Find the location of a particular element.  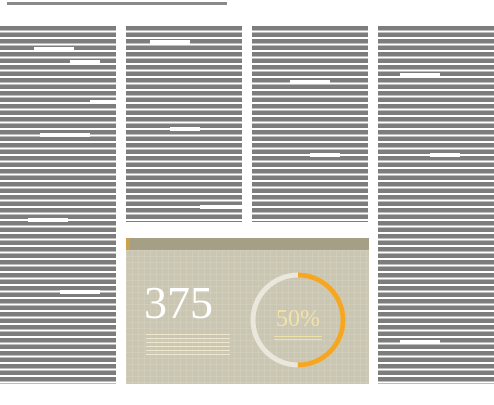

progress-ring is located at coordinates (298, 320).